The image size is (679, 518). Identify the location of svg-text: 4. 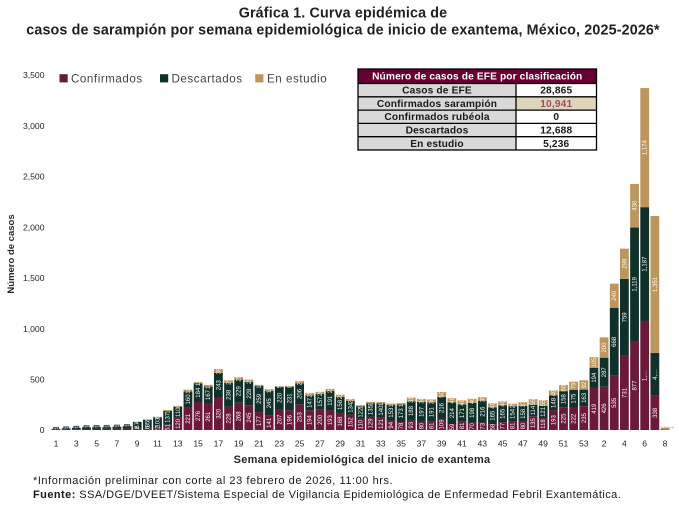
(624, 443).